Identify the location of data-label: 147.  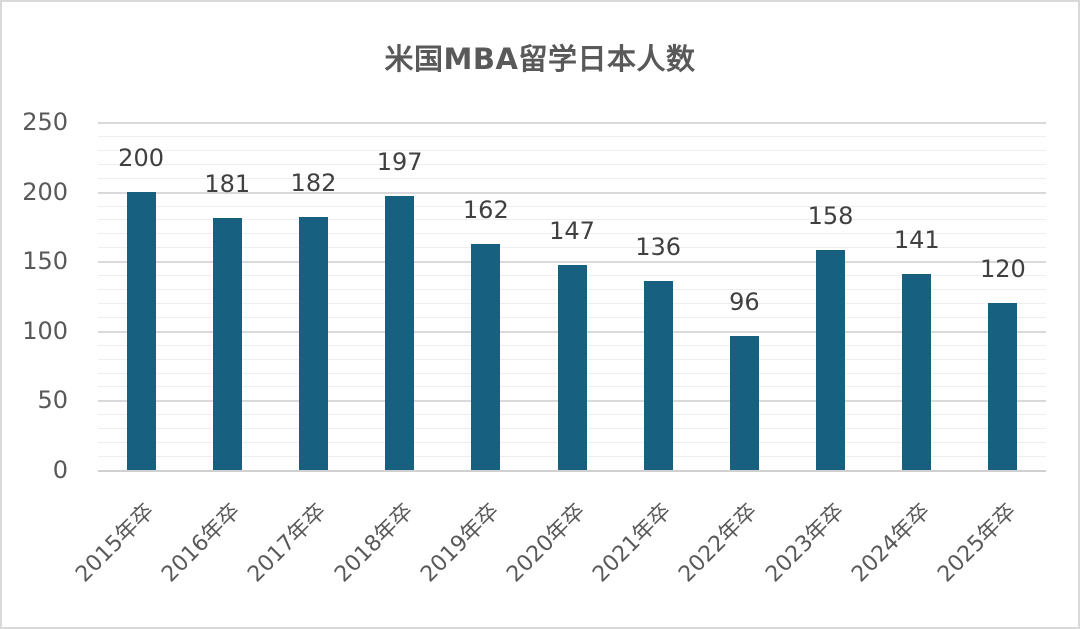
(572, 231).